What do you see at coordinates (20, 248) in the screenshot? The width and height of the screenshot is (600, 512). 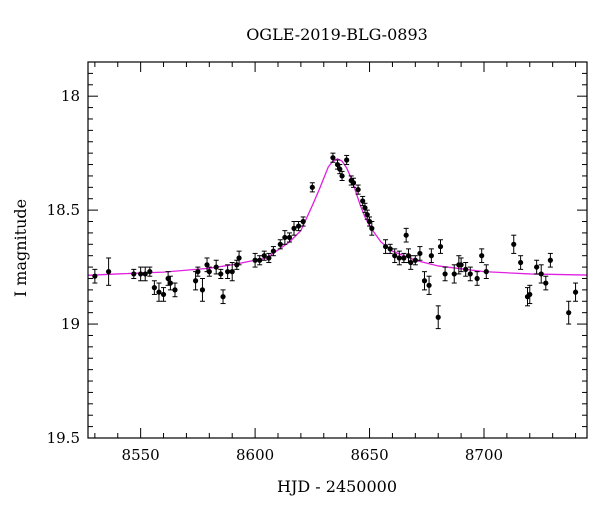 I see `y-axis-label: I magnitude` at bounding box center [20, 248].